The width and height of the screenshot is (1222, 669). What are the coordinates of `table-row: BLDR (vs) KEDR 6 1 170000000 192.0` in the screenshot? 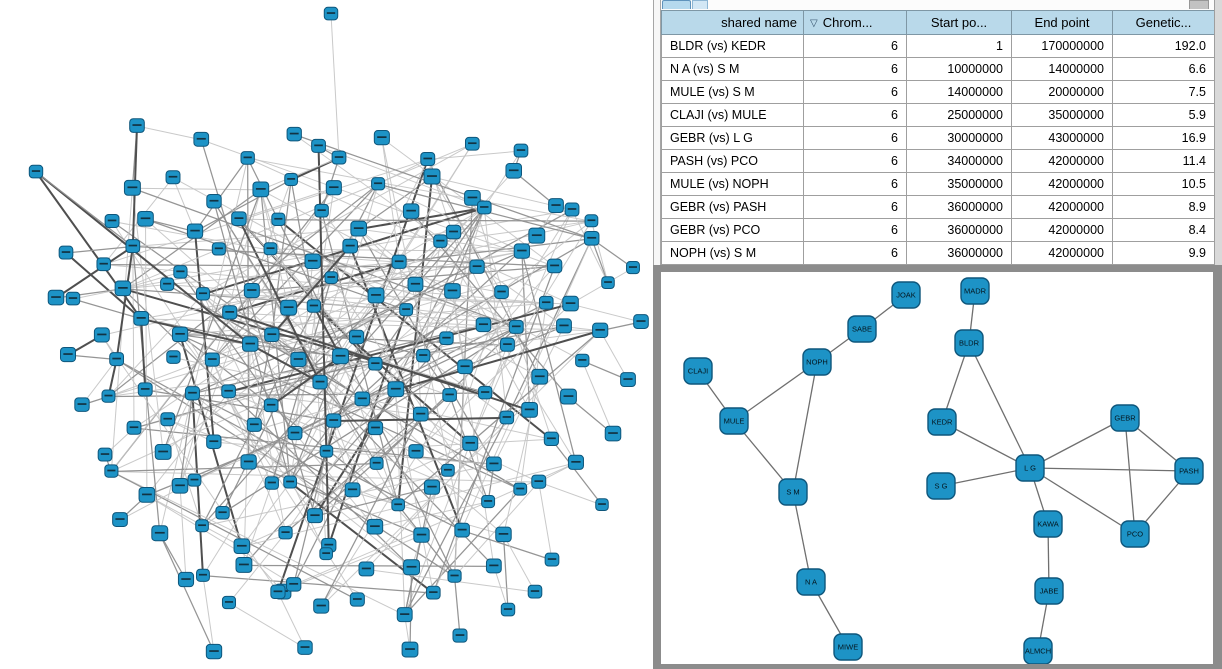 It's located at (937, 46).